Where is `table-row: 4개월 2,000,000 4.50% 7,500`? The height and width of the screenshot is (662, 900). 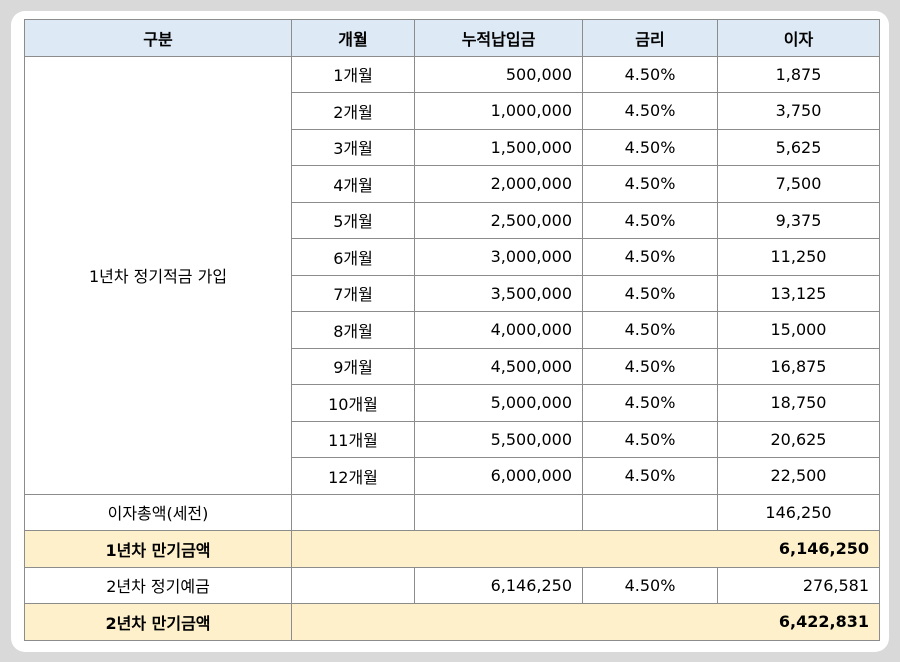 table-row: 4개월 2,000,000 4.50% 7,500 is located at coordinates (452, 184).